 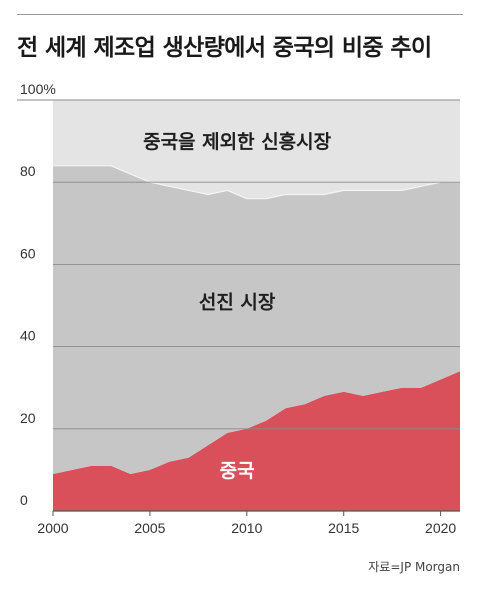 What do you see at coordinates (224, 48) in the screenshot?
I see `chart-title: 전 세계 제조업 생산량에서 중국의 비중 추이` at bounding box center [224, 48].